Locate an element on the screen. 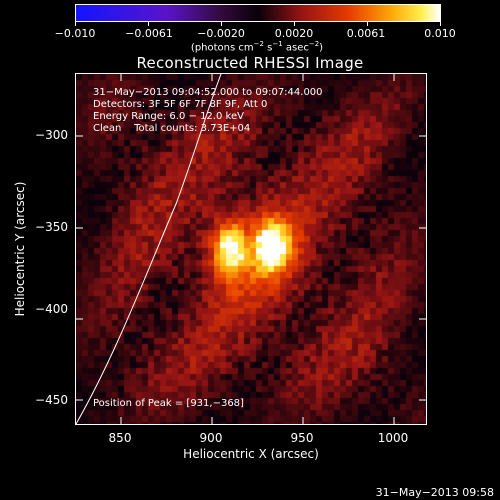 The image size is (500, 500). colorbar-units: (photons cm−2 s−1 asec−2) is located at coordinates (257, 47).